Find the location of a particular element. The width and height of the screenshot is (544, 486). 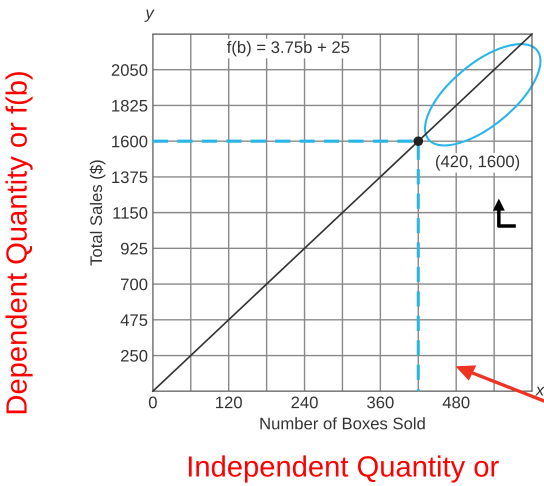

y-tick-label: 475 is located at coordinates (134, 320).